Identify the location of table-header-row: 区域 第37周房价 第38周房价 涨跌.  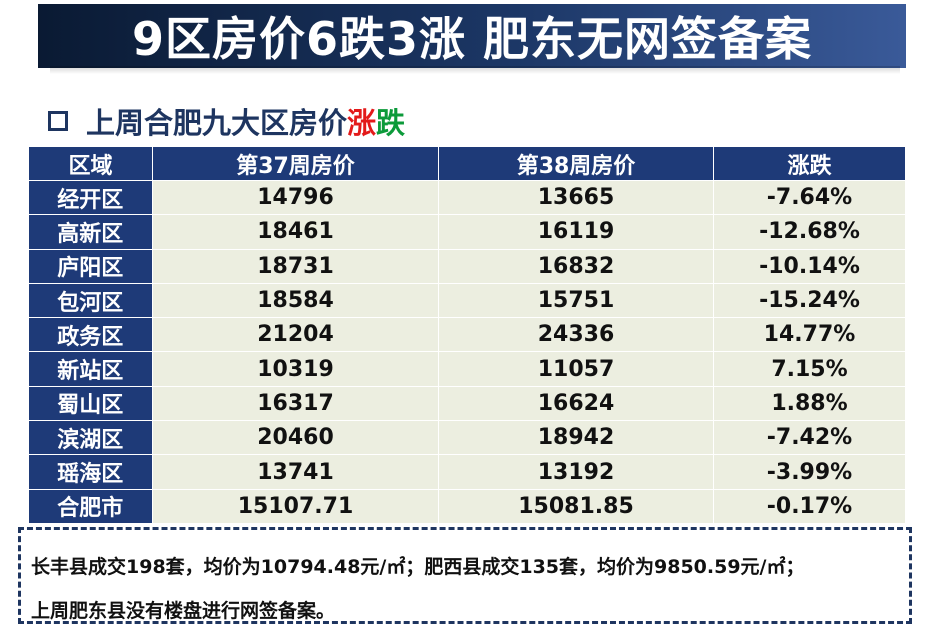
(467, 163).